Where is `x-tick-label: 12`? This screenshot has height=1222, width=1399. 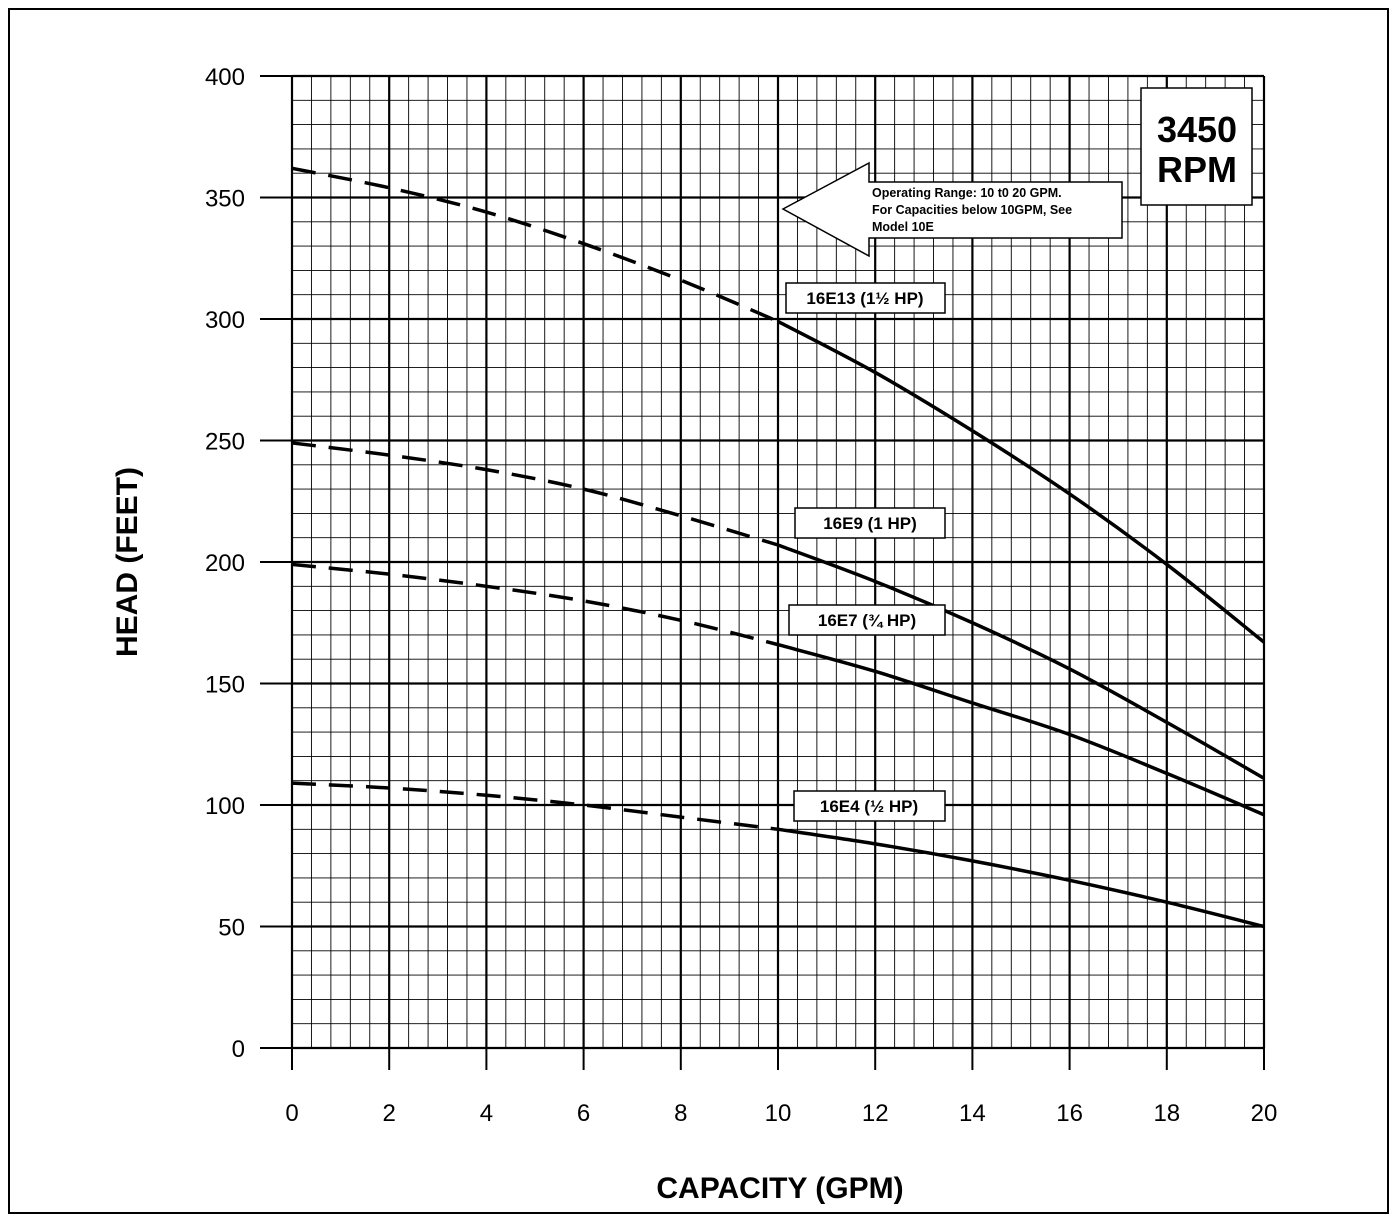 x-tick-label: 12 is located at coordinates (875, 1113).